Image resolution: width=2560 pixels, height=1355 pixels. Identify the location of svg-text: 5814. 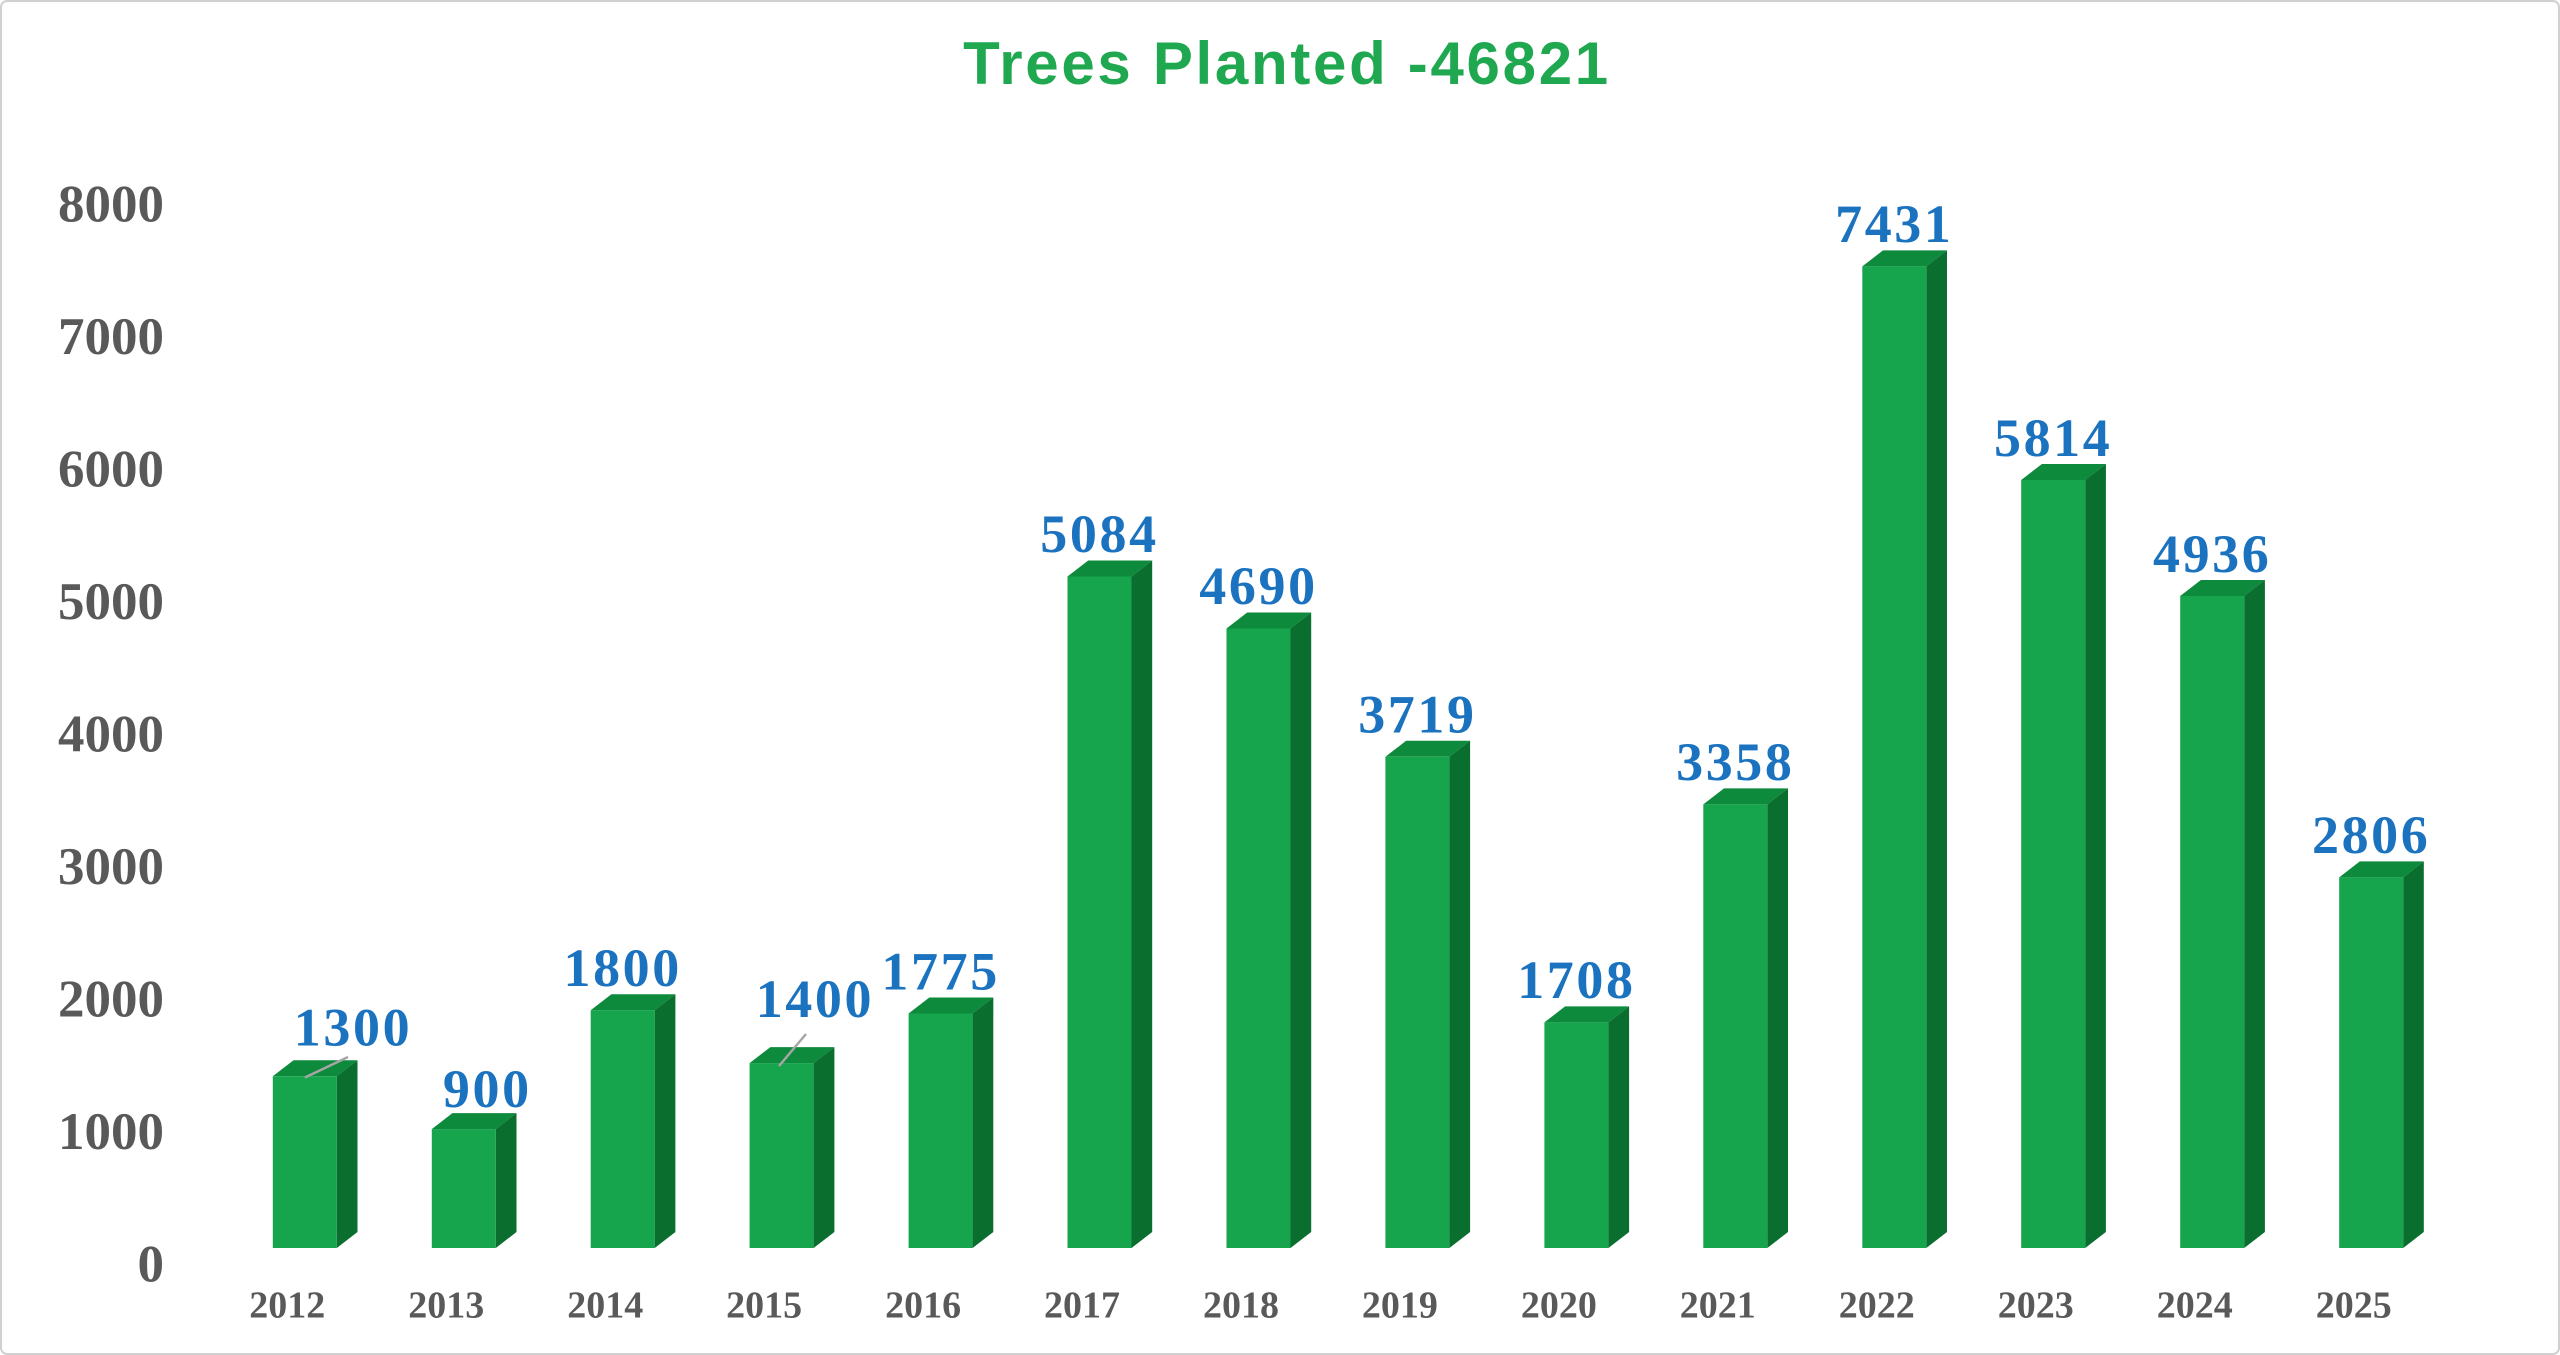
(2053, 438).